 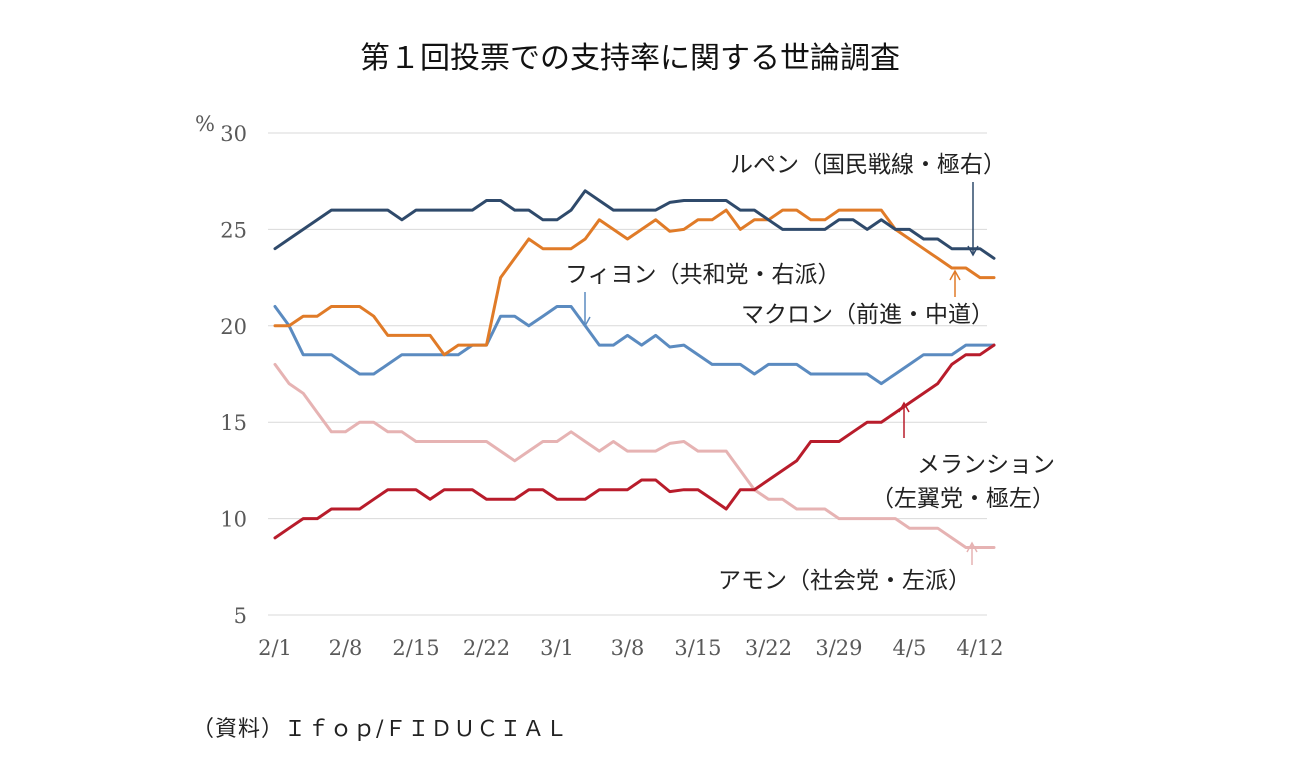 I want to click on x-tick-label: 3/15, so click(x=697, y=648).